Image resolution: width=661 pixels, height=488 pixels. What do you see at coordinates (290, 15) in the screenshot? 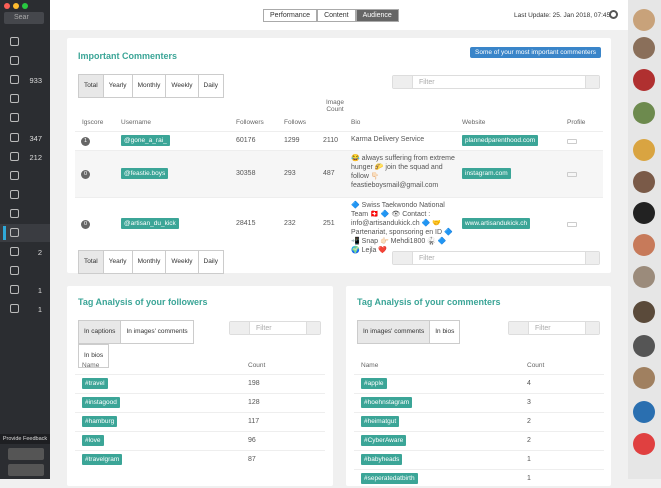
I see `tab: Performance` at bounding box center [290, 15].